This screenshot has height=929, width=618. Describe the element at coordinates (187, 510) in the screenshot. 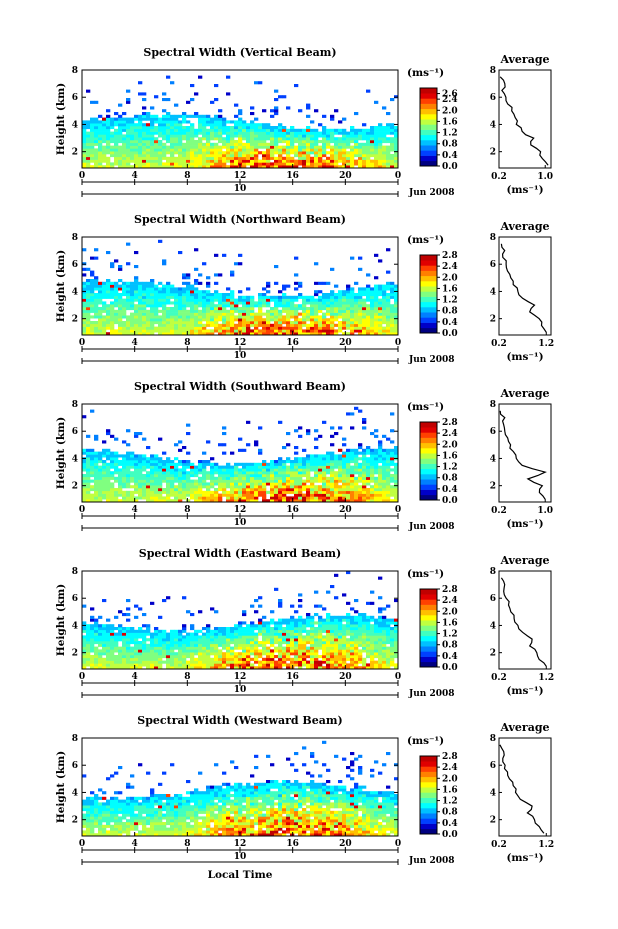

I see `x-tick-label: 8` at that location.